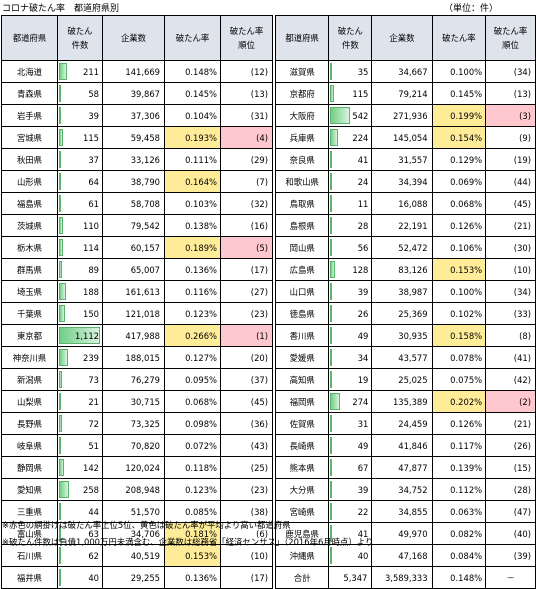 Image resolution: width=536 pixels, height=589 pixels. I want to click on rate-rank: (32), so click(246, 203).